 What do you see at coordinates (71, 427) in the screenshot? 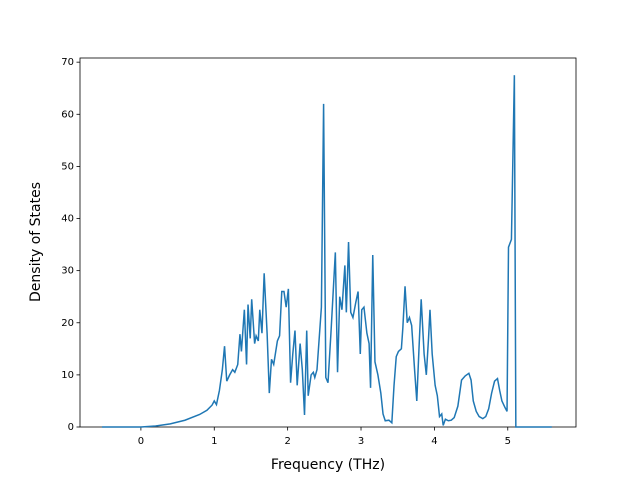
I see `y-tick-label: 0` at bounding box center [71, 427].